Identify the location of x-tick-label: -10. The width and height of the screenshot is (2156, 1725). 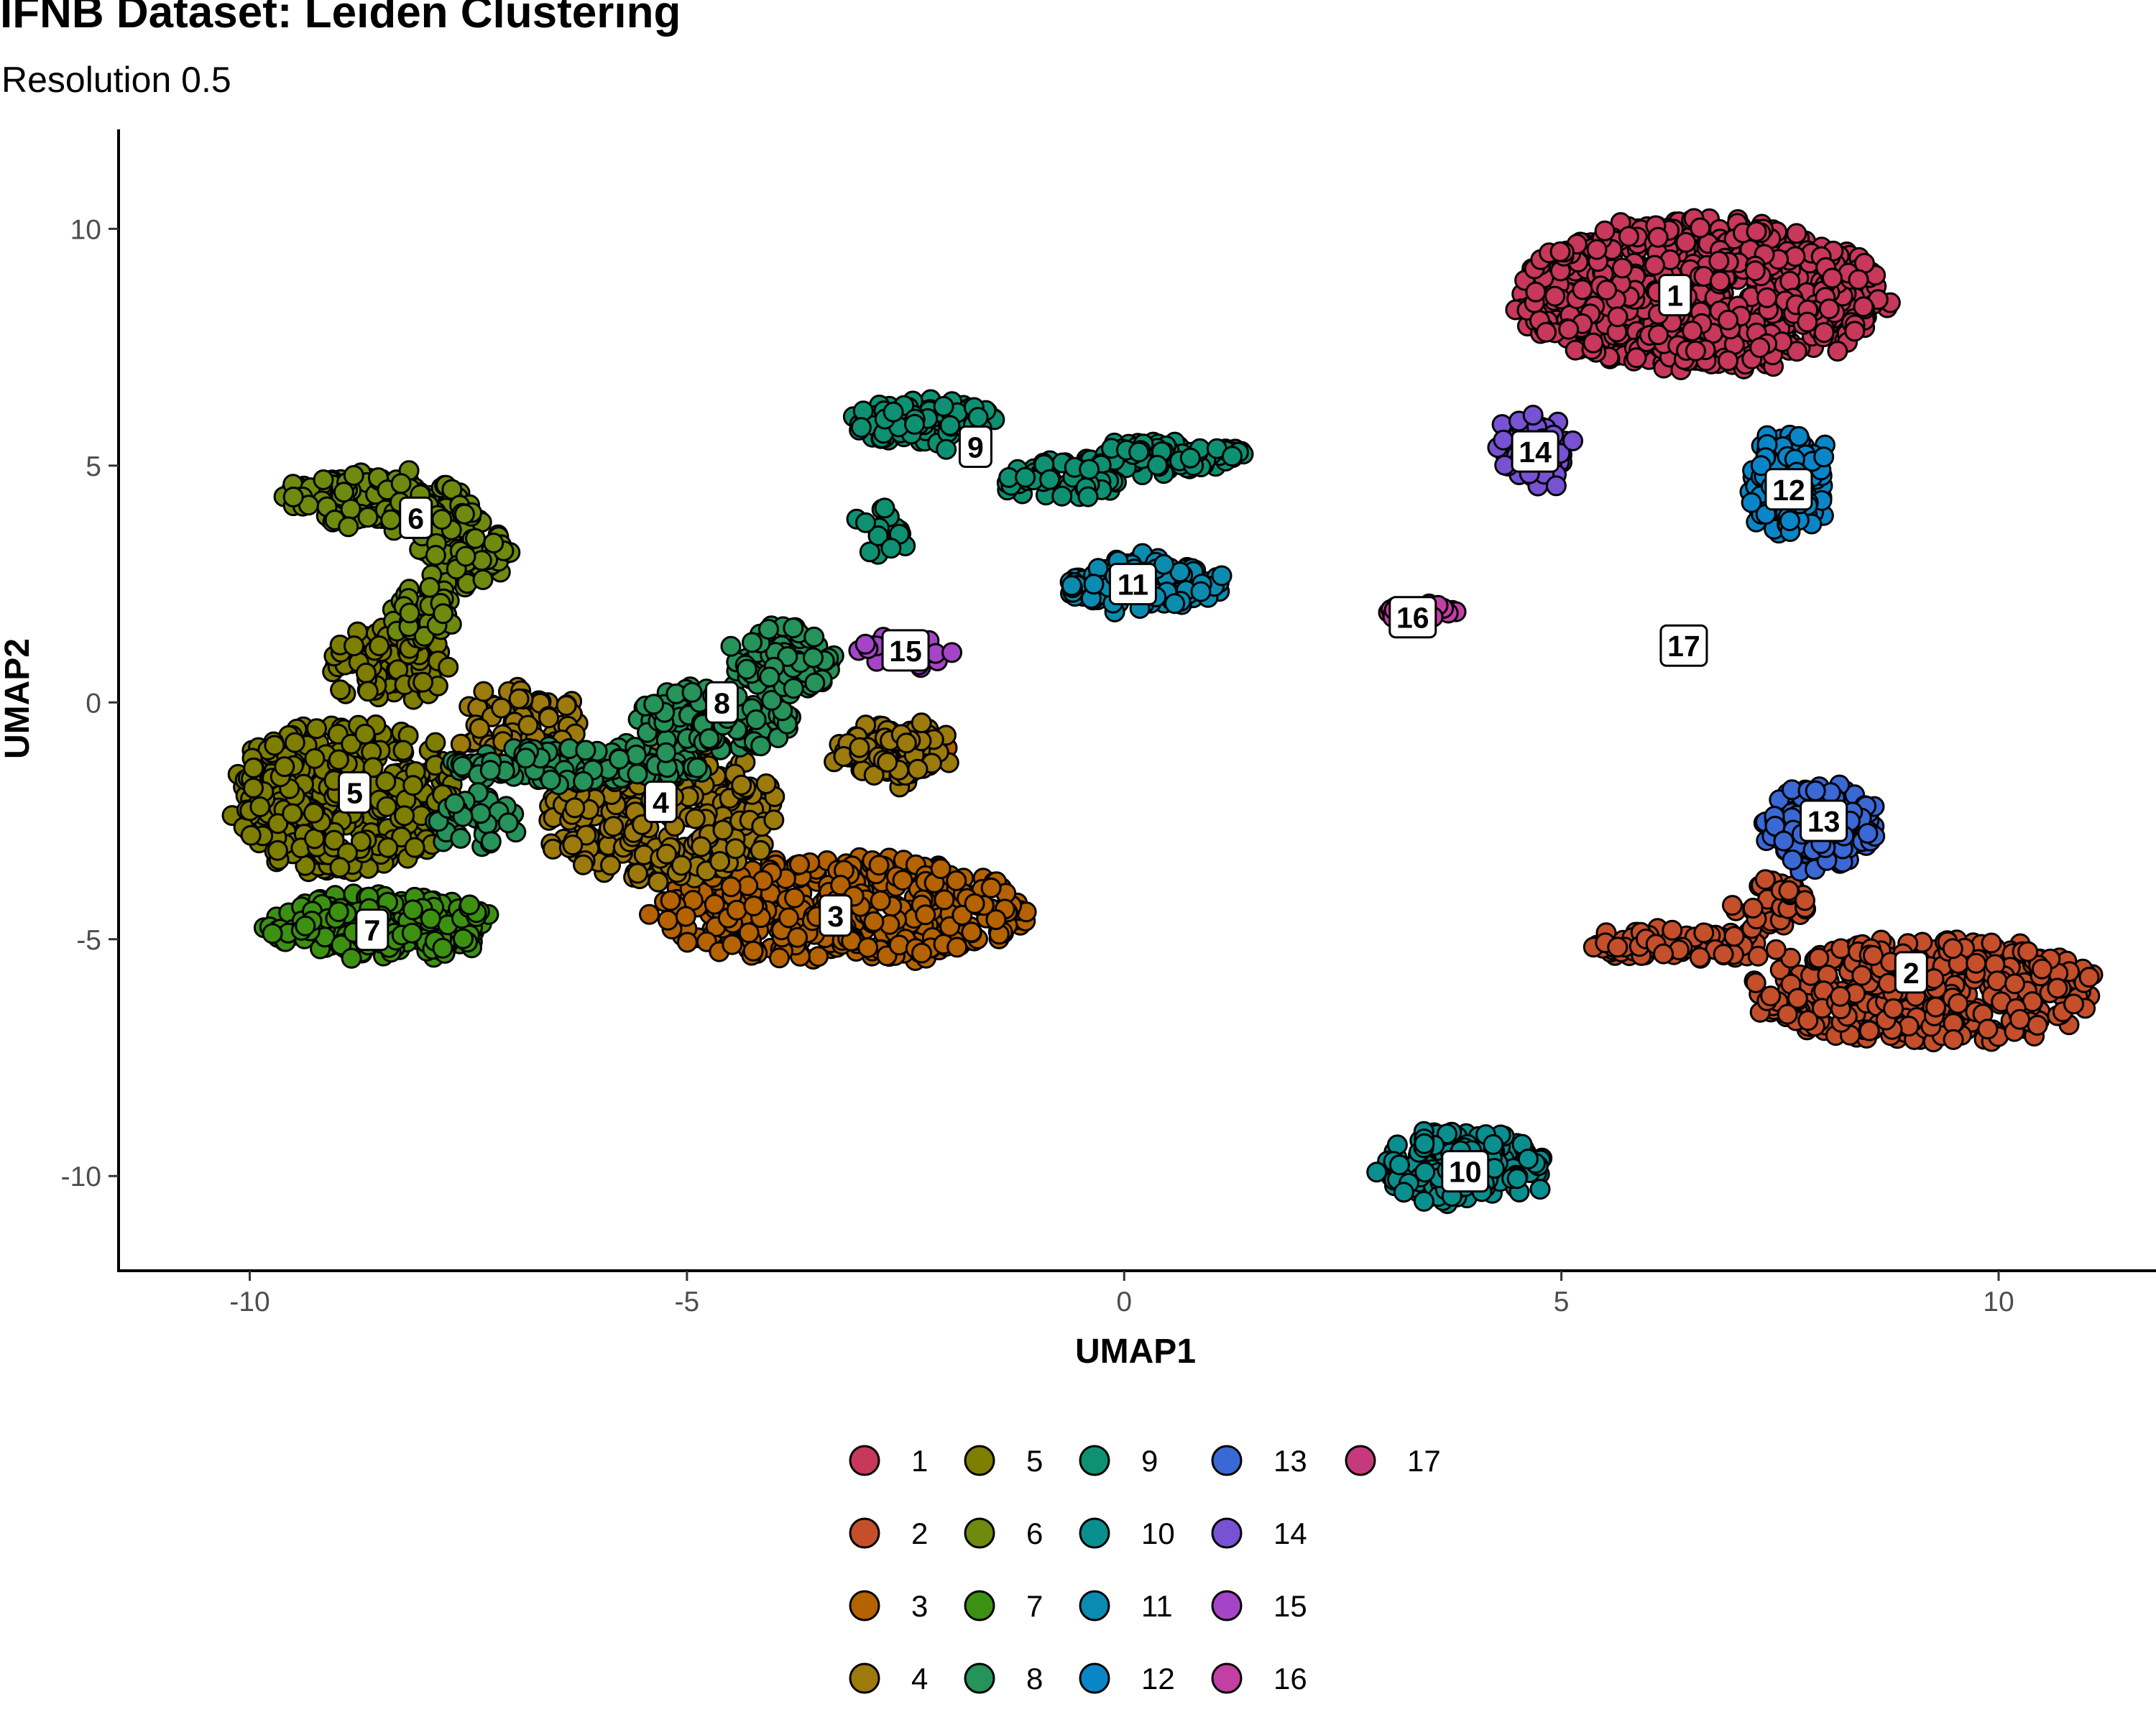
(249, 1302).